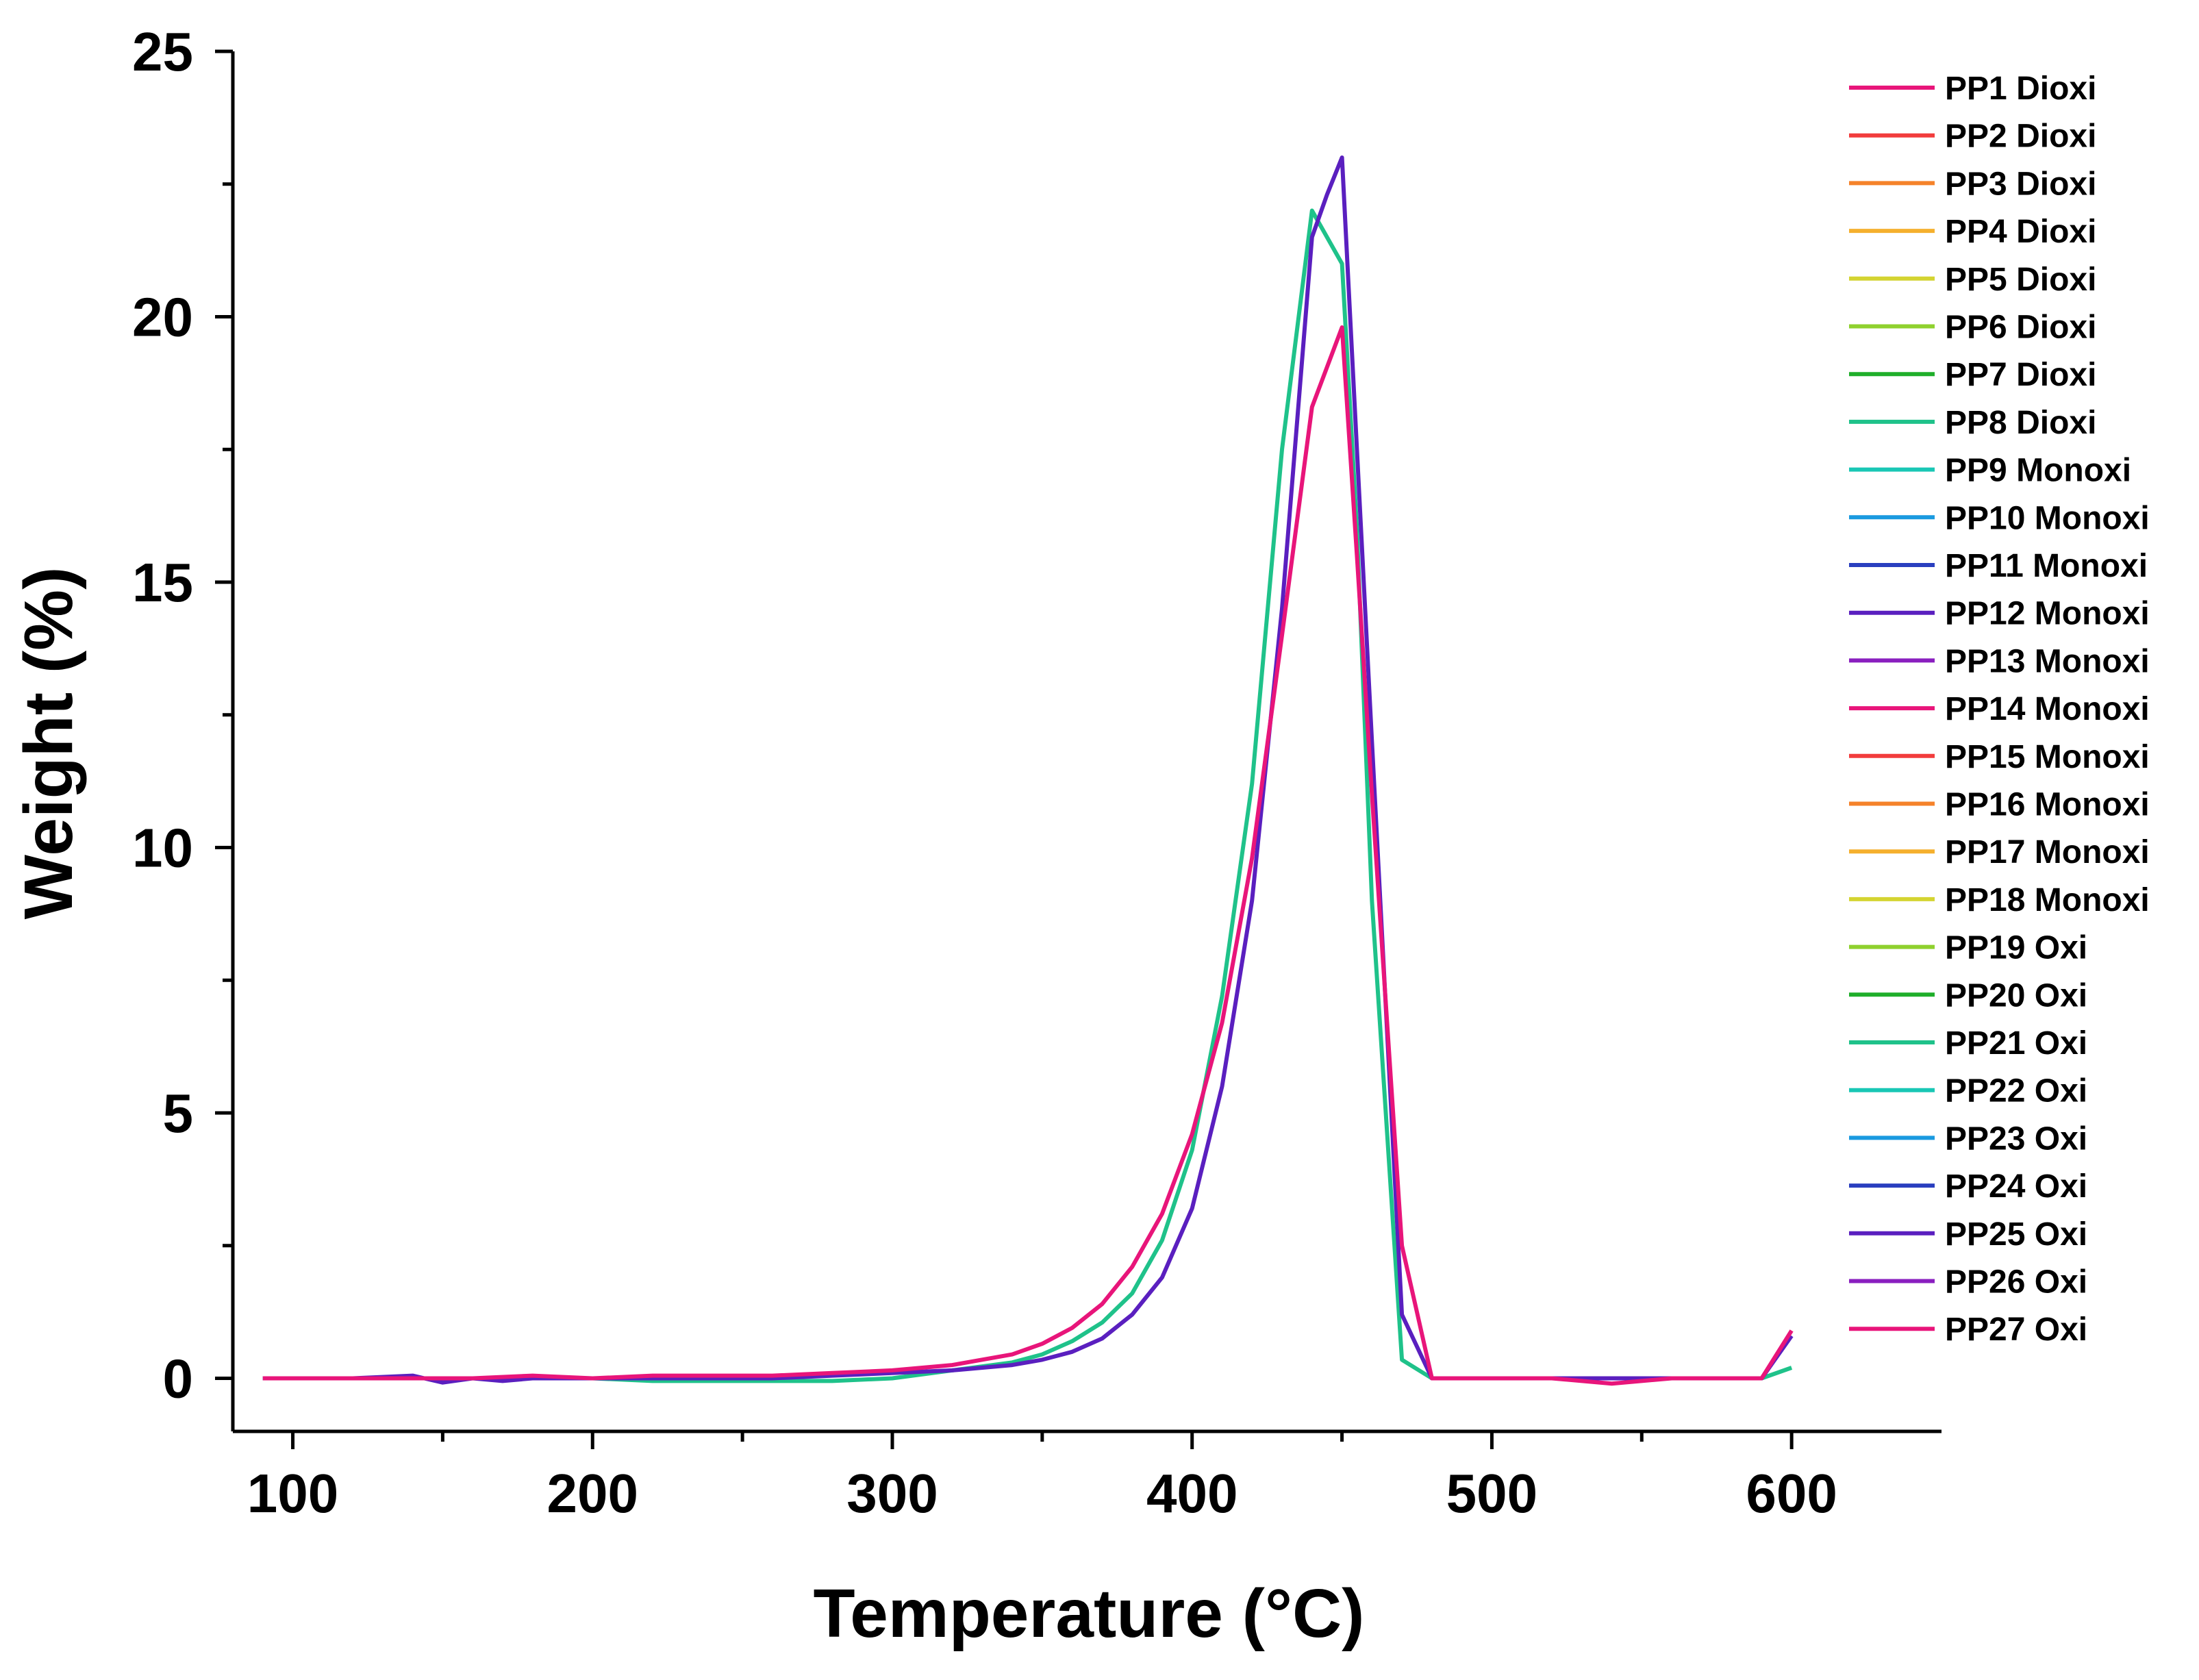 The image size is (2199, 1680). What do you see at coordinates (162, 848) in the screenshot?
I see `y-tick-label: 10` at bounding box center [162, 848].